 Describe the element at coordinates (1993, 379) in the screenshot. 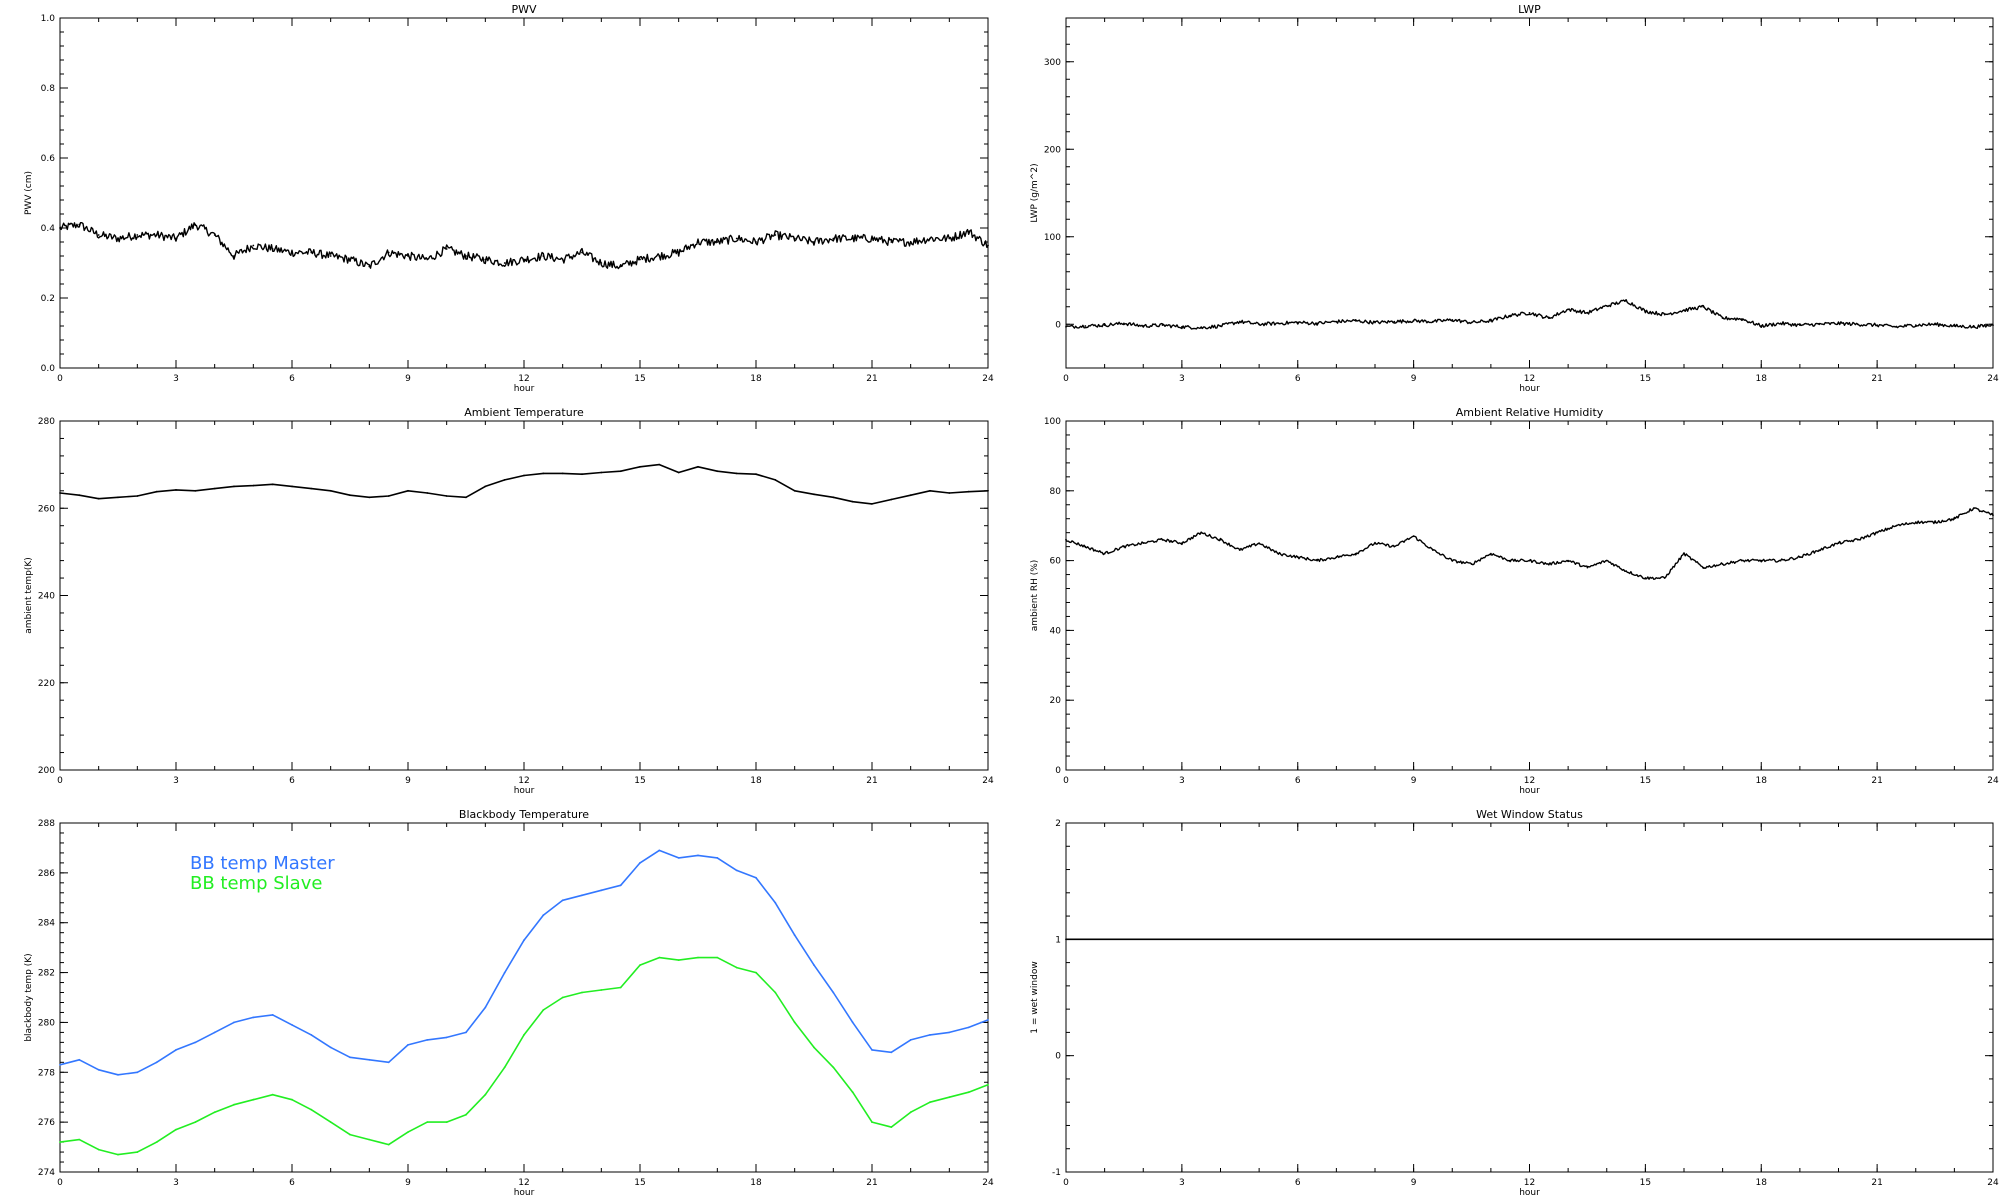

I see `x-tick-label: 24` at that location.